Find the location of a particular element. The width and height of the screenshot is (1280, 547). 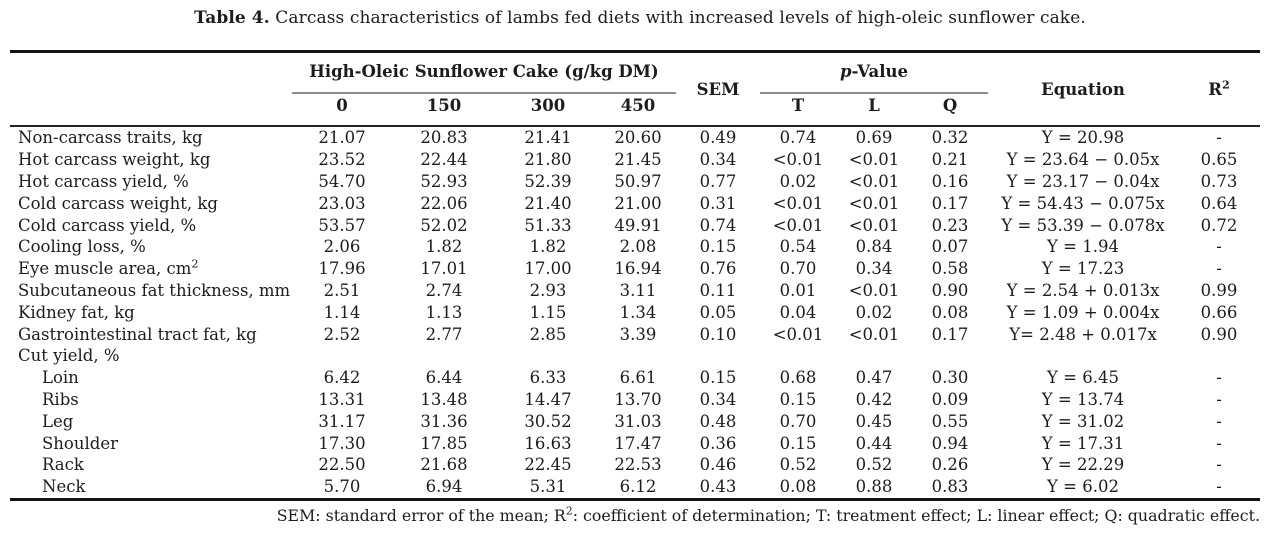

row-label: Kidney fat, kg is located at coordinates (76, 312).